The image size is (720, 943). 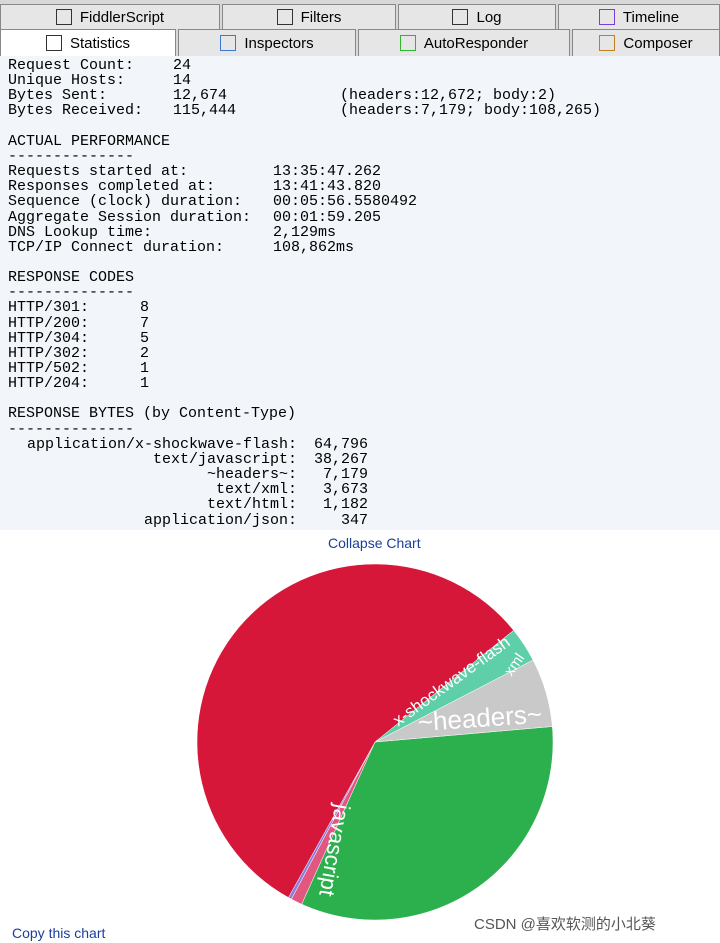 What do you see at coordinates (49, 323) in the screenshot?
I see `stat-label: HTTP/200:` at bounding box center [49, 323].